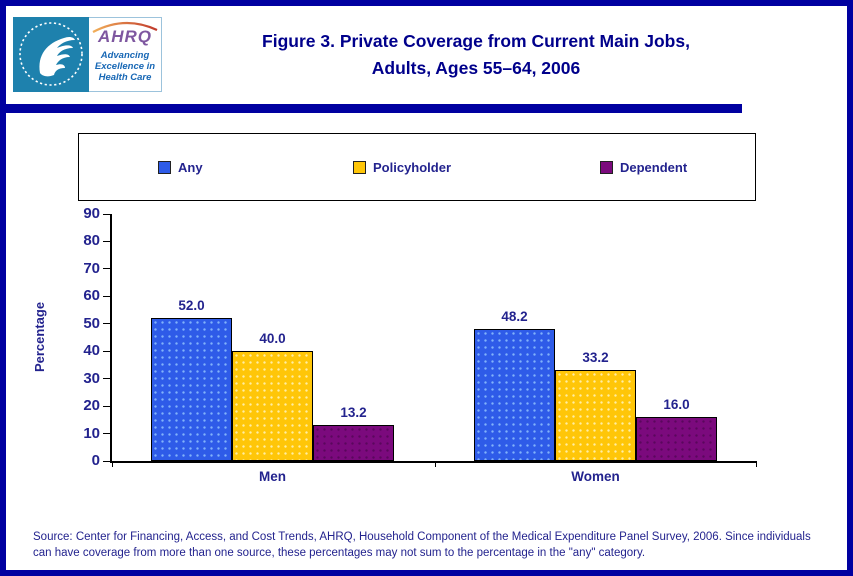  I want to click on legend-item-any: Any, so click(180, 167).